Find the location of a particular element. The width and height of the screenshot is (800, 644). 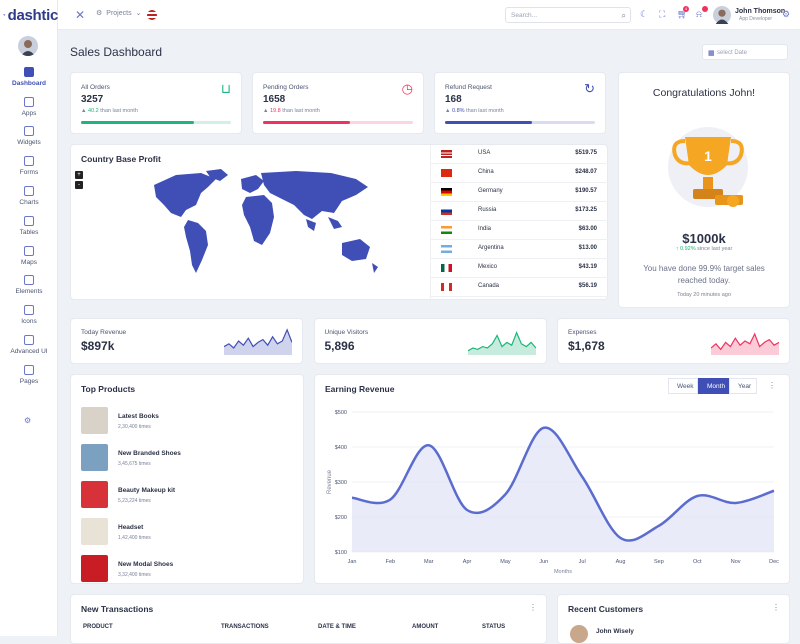

search-input: Search... ⌕ is located at coordinates (568, 15).